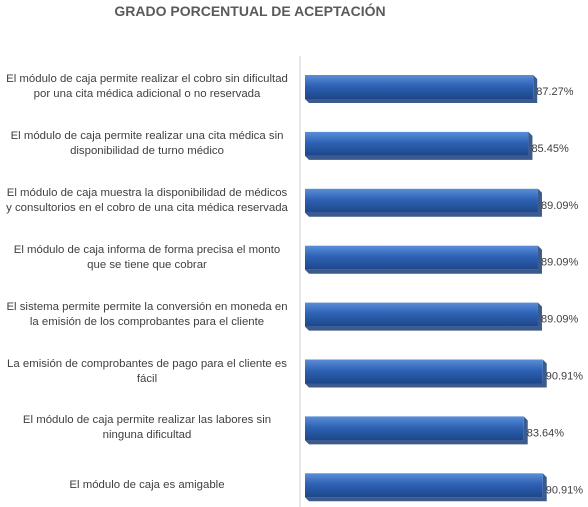 This screenshot has width=588, height=507. Describe the element at coordinates (250, 11) in the screenshot. I see `chart-title: GRADO PORCENTUAL DE ACEPTACIÓN` at that location.